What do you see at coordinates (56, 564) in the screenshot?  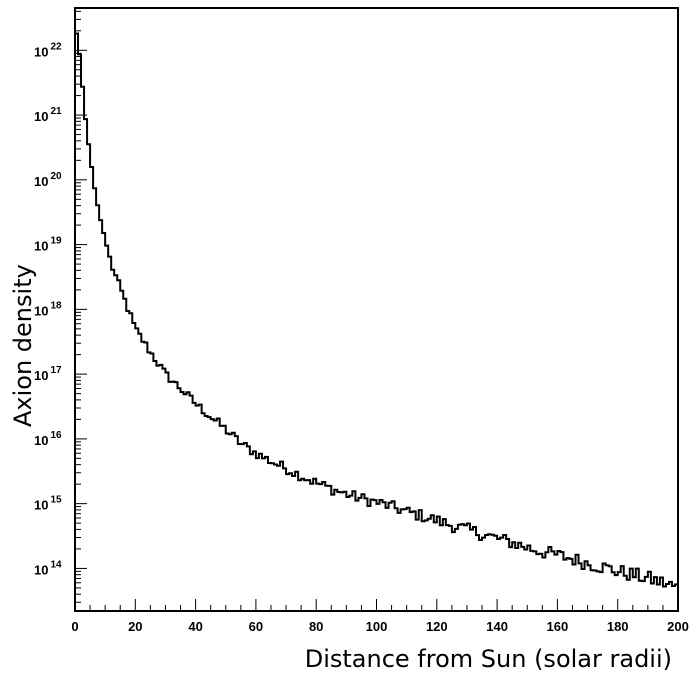 I see `y-tick-exponent: 14` at bounding box center [56, 564].